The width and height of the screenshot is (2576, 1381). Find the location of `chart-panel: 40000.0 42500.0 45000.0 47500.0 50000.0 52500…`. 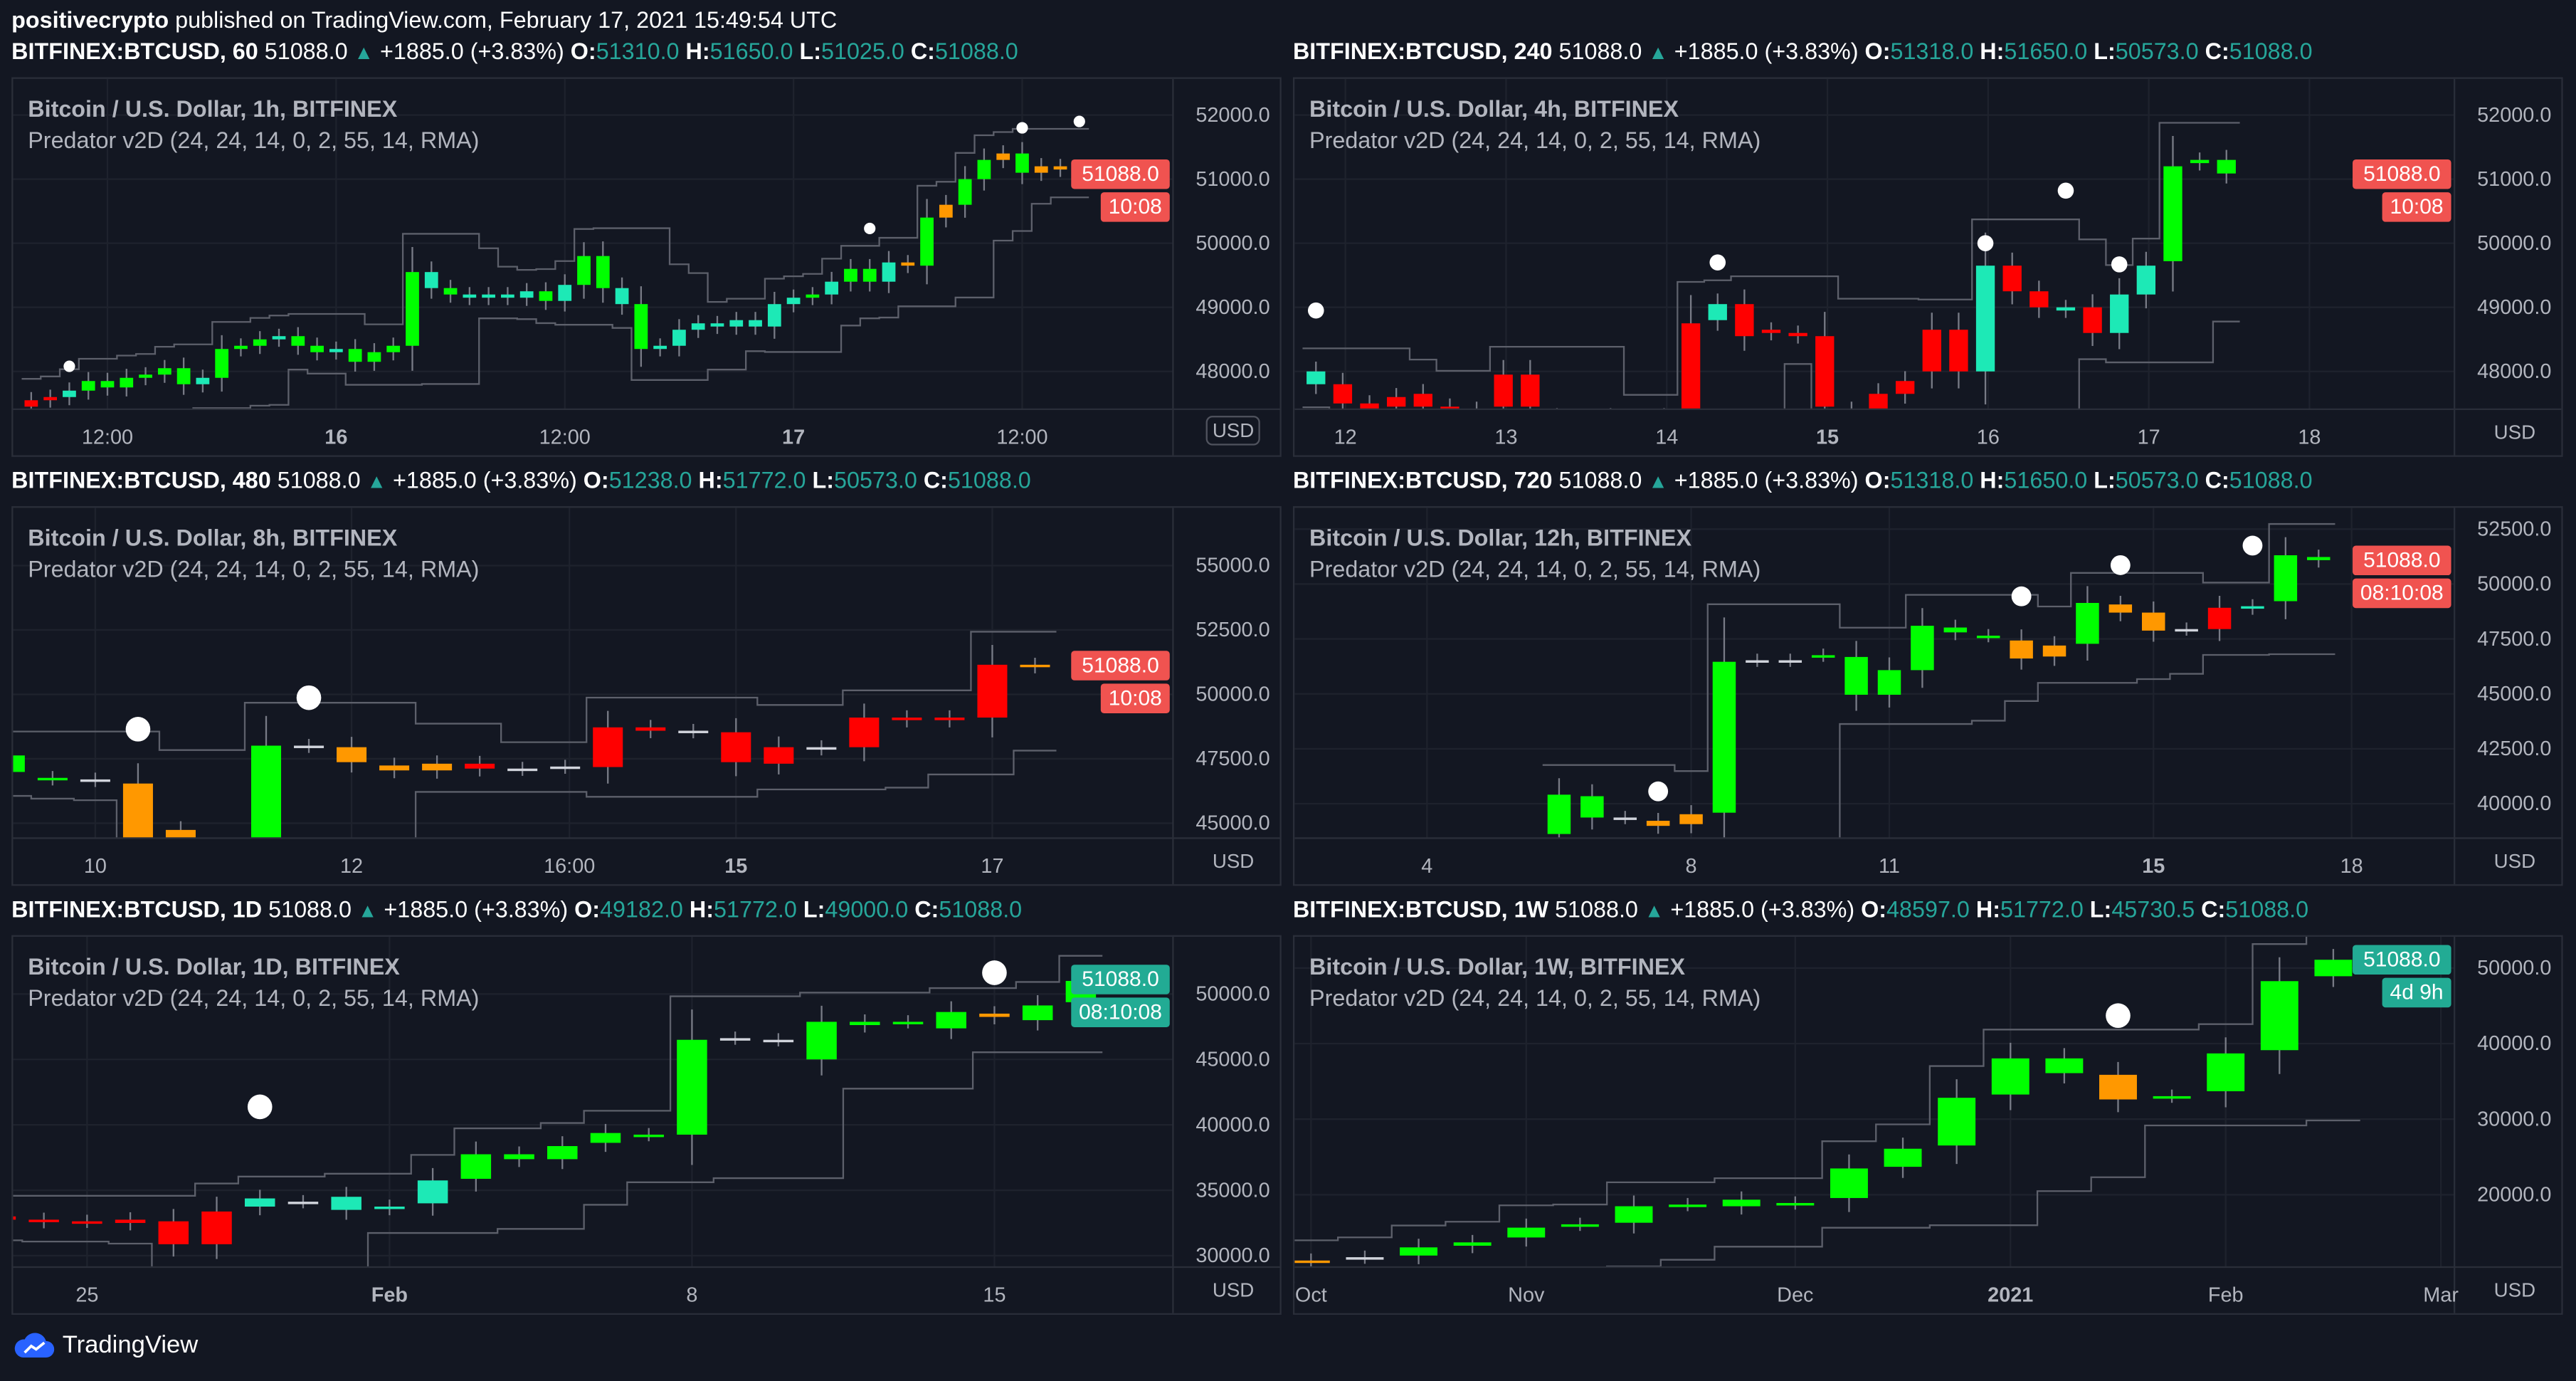

chart-panel: 40000.0 42500.0 45000.0 47500.0 50000.0 52500… is located at coordinates (1927, 696).